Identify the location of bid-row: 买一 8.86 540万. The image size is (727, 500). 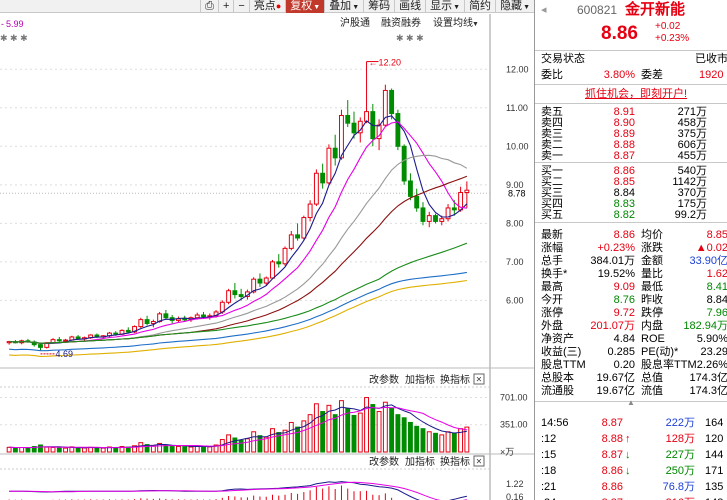
(631, 171).